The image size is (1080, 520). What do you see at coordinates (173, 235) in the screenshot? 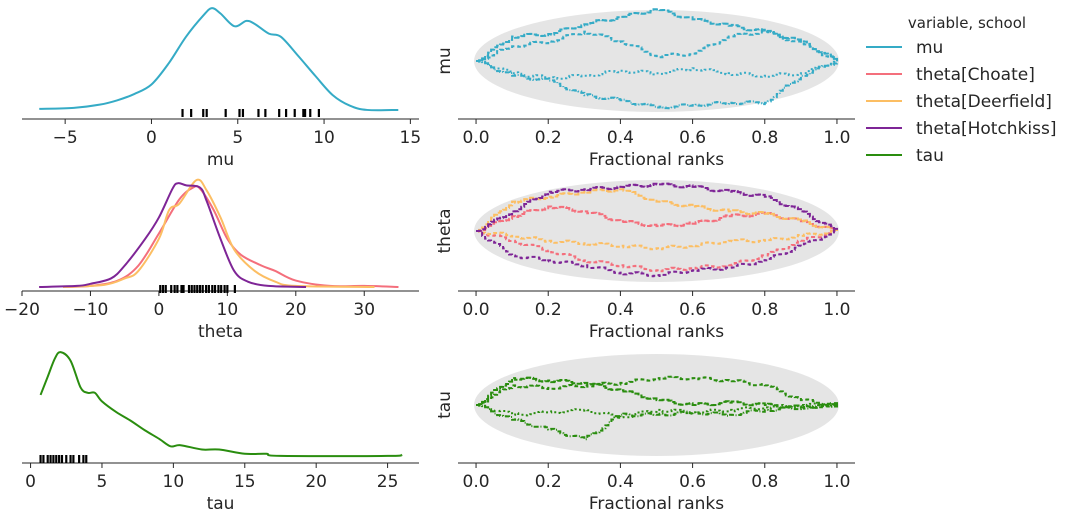
I see `kde-line-theta[Hotchkiss]` at bounding box center [173, 235].